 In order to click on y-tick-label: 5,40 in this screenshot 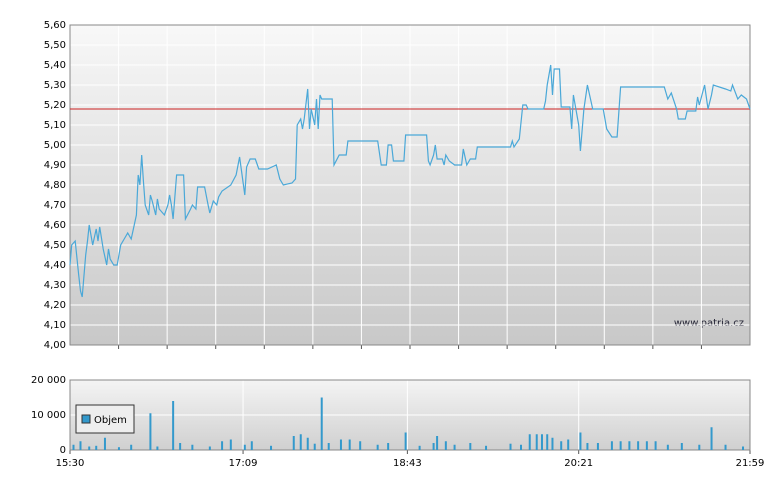, I will do `click(55, 65)`.